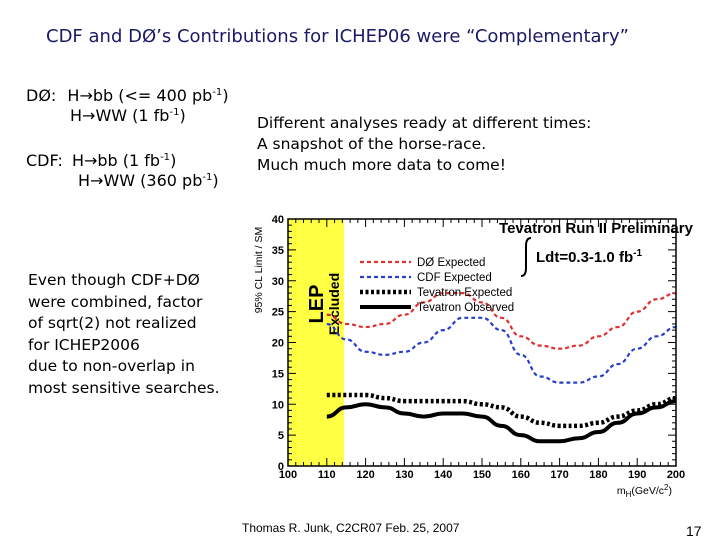  What do you see at coordinates (76, 115) in the screenshot?
I see `d0-h2-prefix: H` at bounding box center [76, 115].